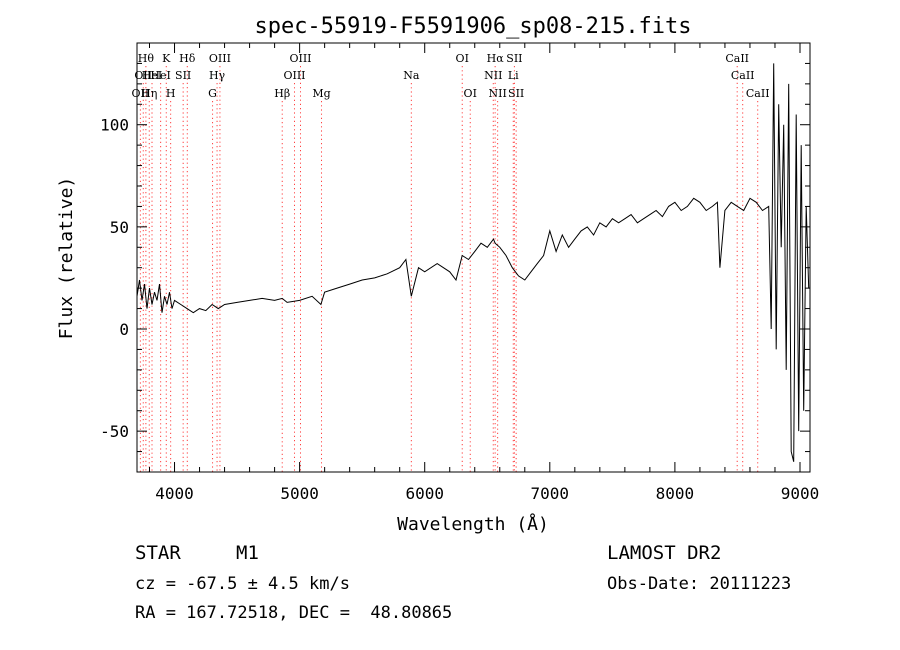 The image size is (900, 650). Describe the element at coordinates (171, 93) in the screenshot. I see `line-label: H` at that location.